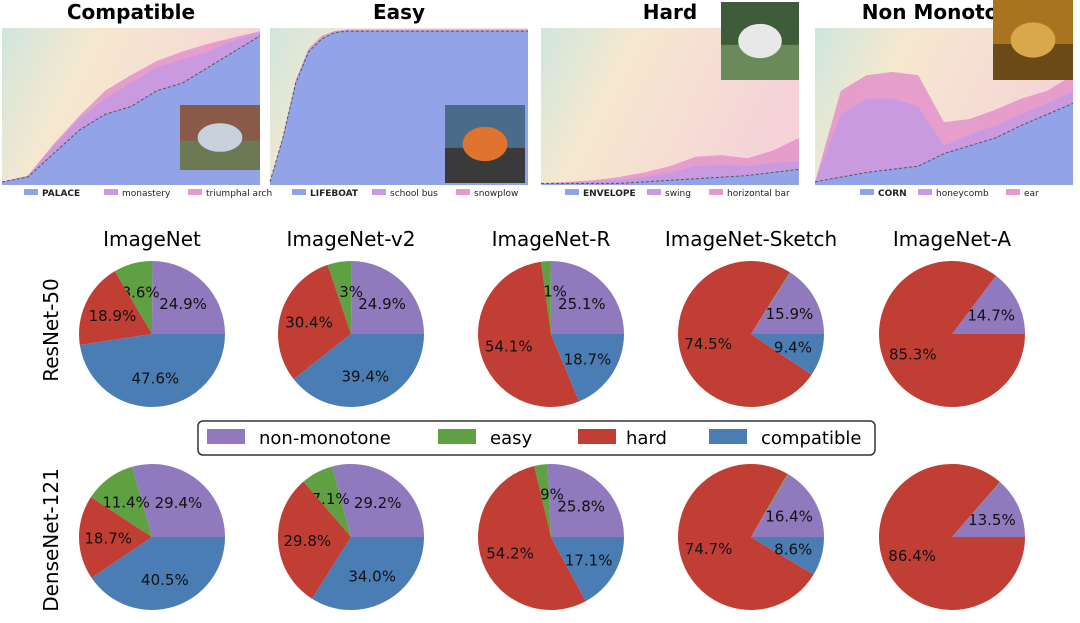 This screenshot has width=1080, height=623. Describe the element at coordinates (399, 12) in the screenshot. I see `panel-title: Easy` at that location.